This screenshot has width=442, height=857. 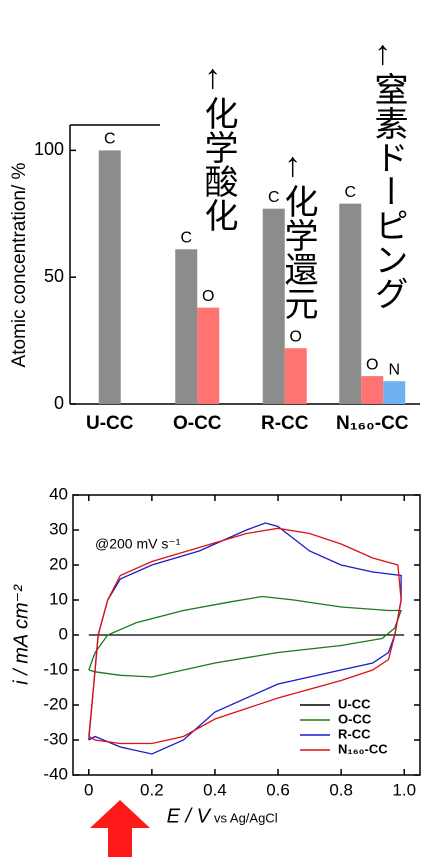 I want to click on y-axis-label: i / mA cm⁻², so click(x=21, y=634).